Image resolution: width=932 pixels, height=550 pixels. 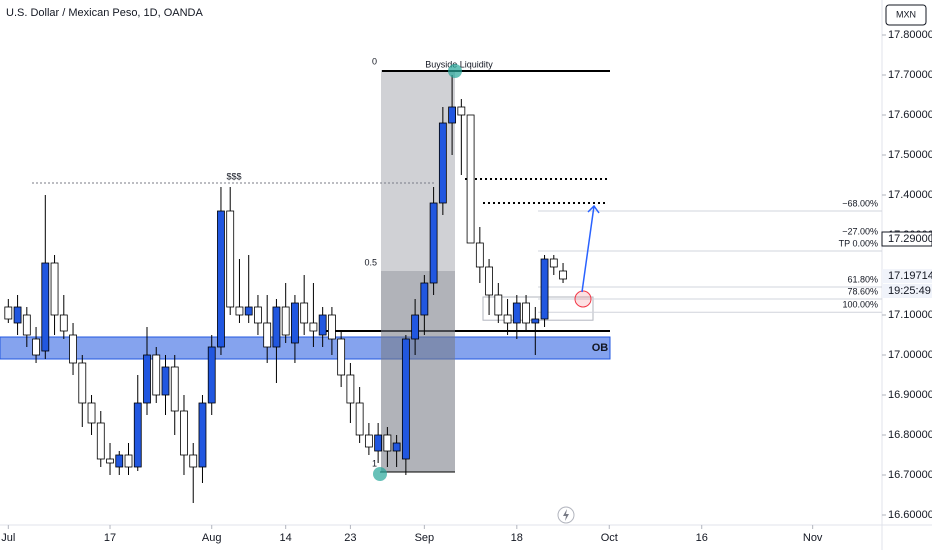 I want to click on y-tick-label: 16.60000, so click(x=910, y=515).